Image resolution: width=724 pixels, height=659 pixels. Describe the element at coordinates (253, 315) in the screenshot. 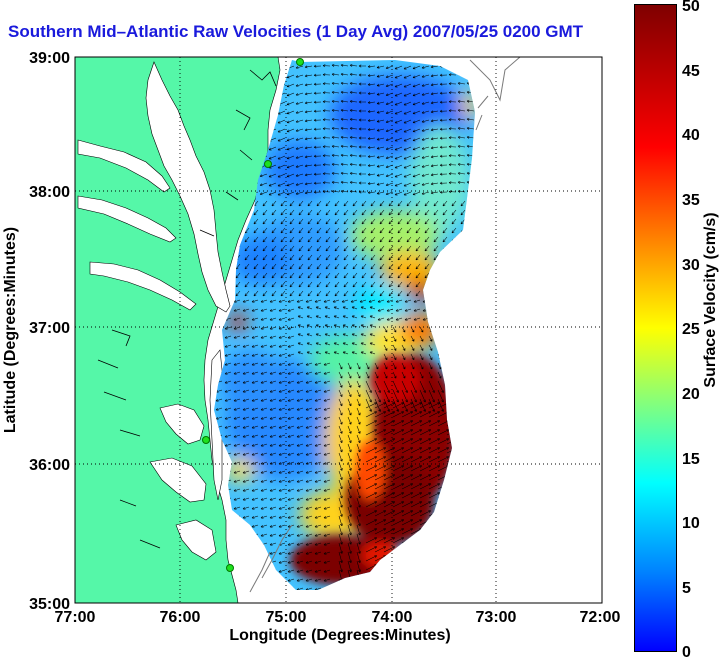

I see `radar-sites` at that location.